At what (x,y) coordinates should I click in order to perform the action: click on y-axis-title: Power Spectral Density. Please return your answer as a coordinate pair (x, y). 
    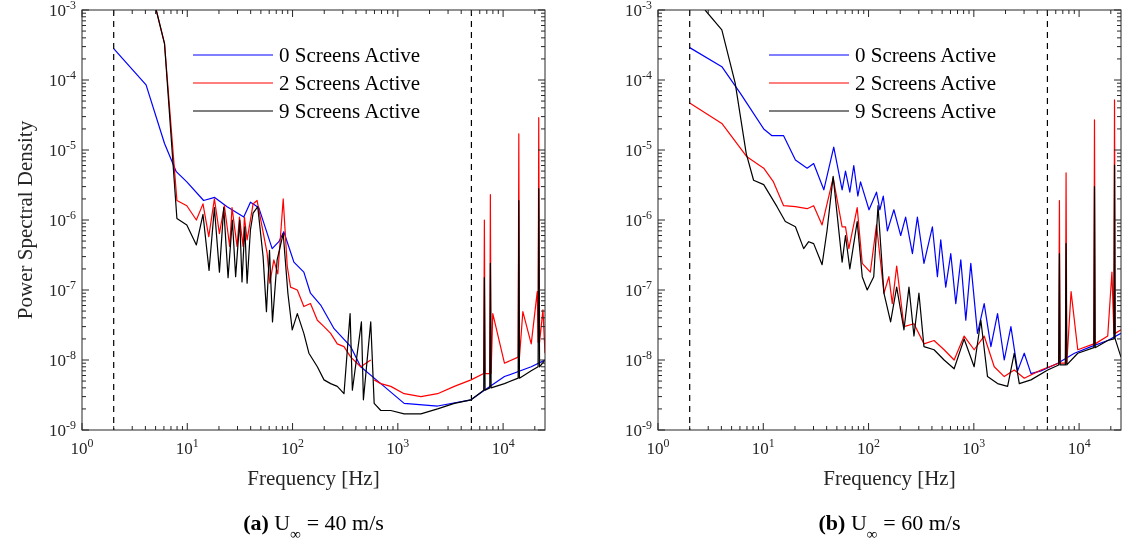
    Looking at the image, I should click on (25, 220).